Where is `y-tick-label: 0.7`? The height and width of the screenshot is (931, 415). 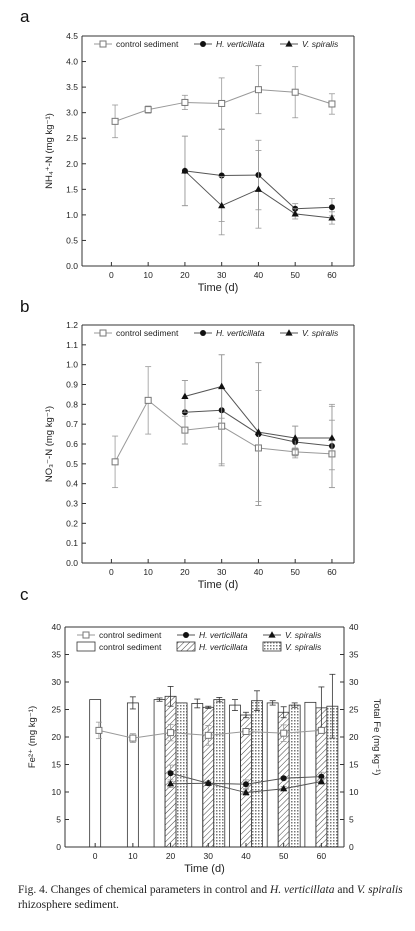
y-tick-label: 0.7 is located at coordinates (72, 424).